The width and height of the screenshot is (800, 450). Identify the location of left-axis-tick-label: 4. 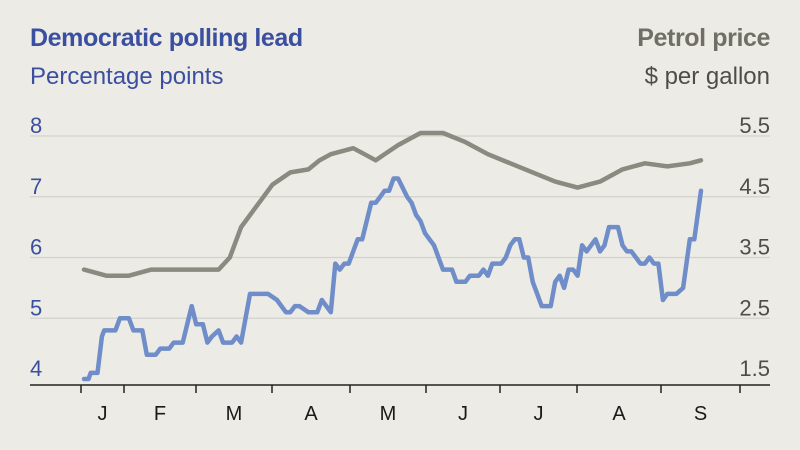
(36, 368).